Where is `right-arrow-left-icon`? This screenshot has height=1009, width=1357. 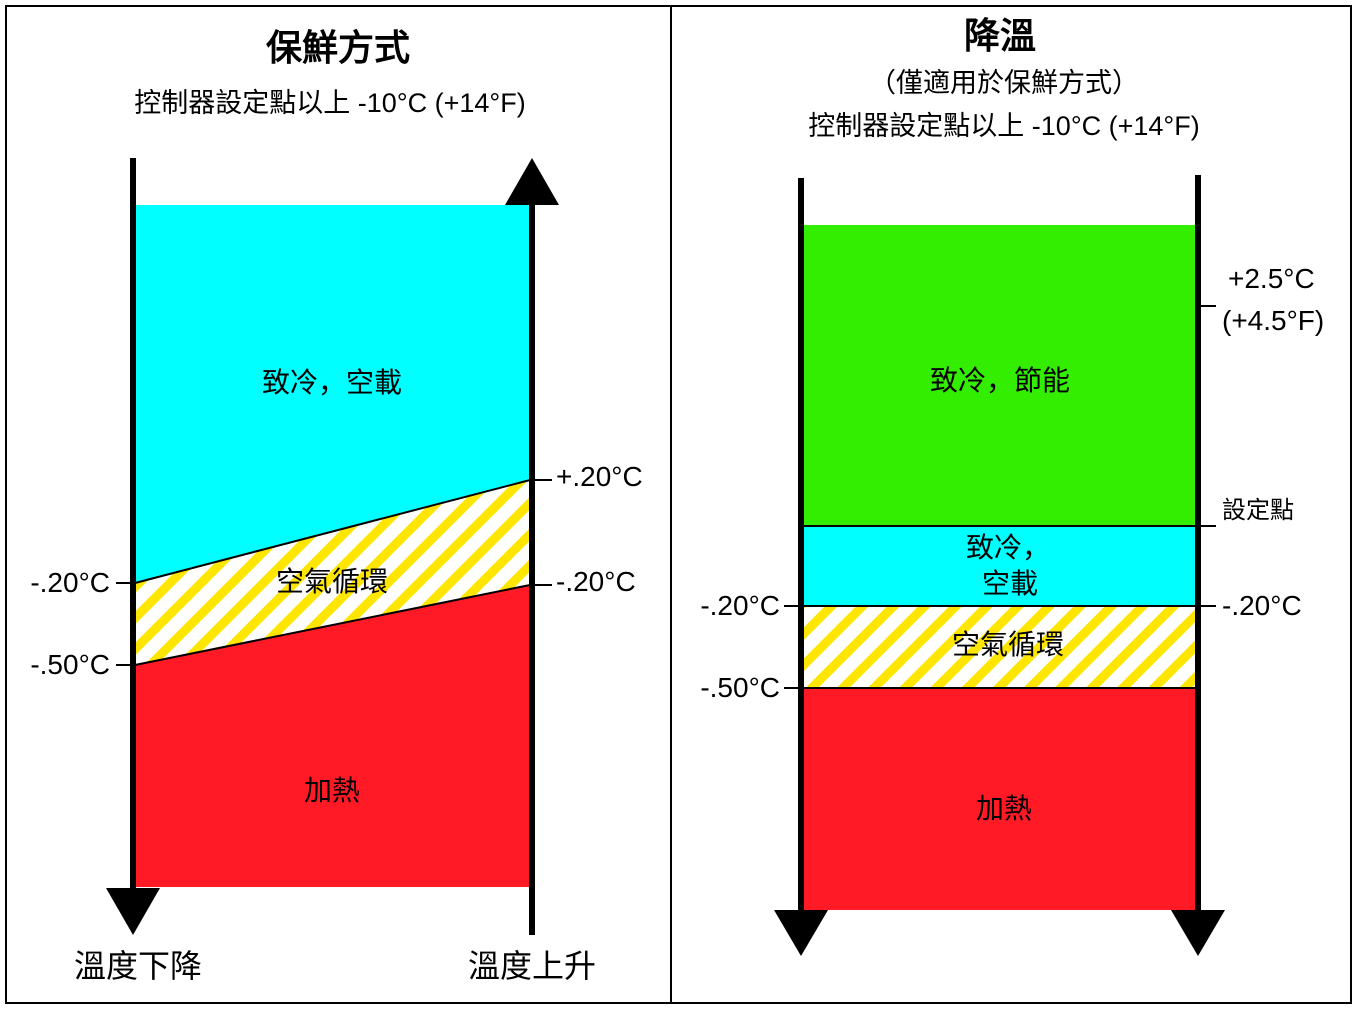
right-arrow-left-icon is located at coordinates (801, 933).